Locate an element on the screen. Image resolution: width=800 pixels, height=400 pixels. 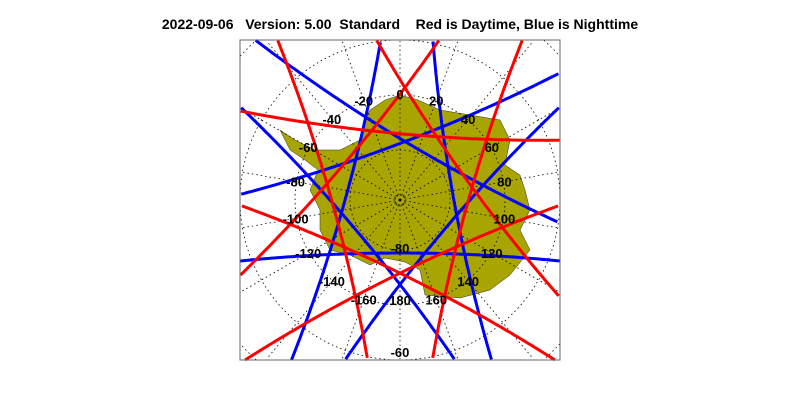
longitude-label: 20 is located at coordinates (436, 100).